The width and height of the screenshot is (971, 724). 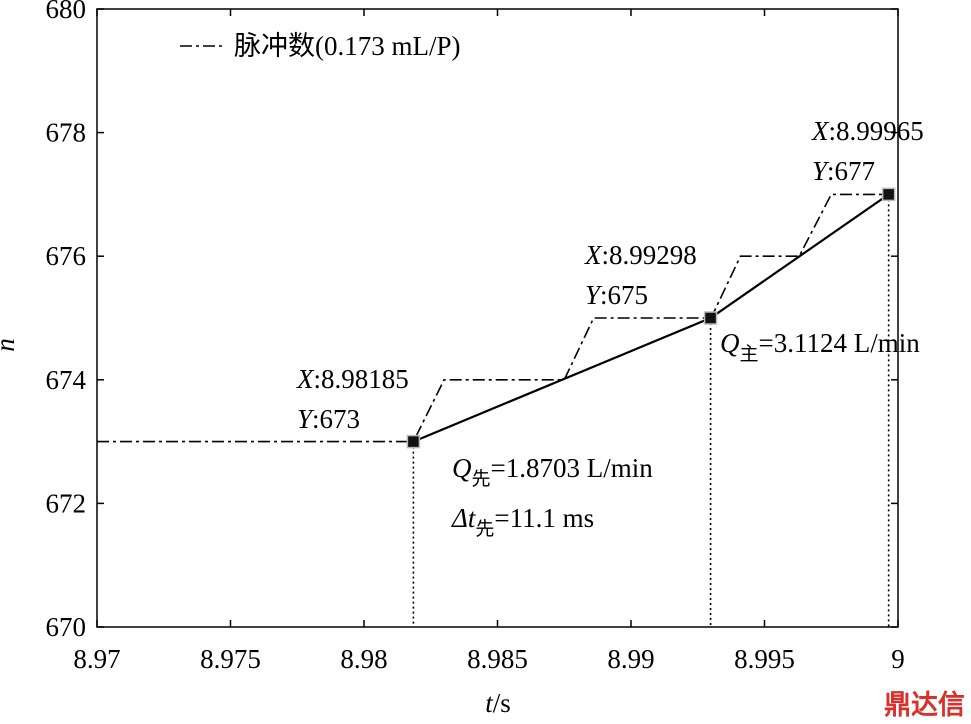 I want to click on datatip-x-text: :8.99298, so click(x=649, y=255).